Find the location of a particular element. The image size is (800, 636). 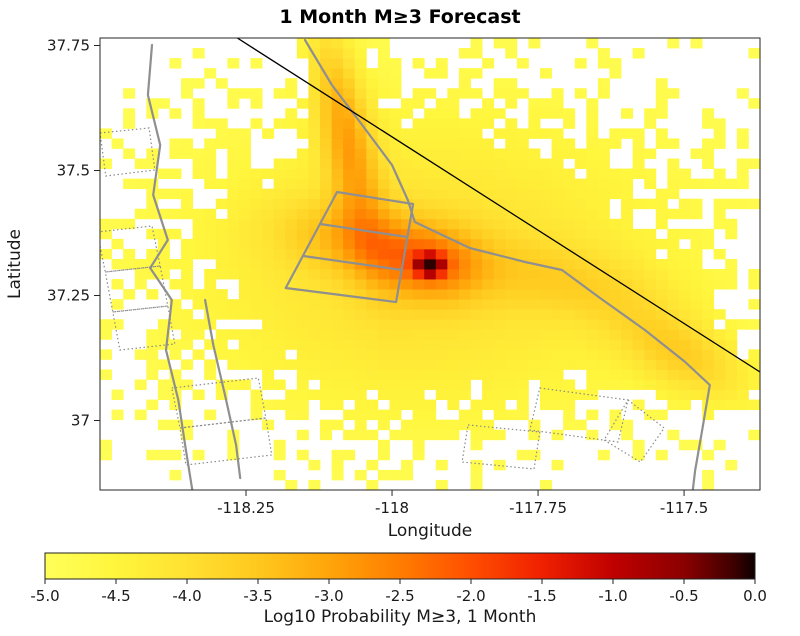

colorbar-tick-label: -3.0 is located at coordinates (328, 596).